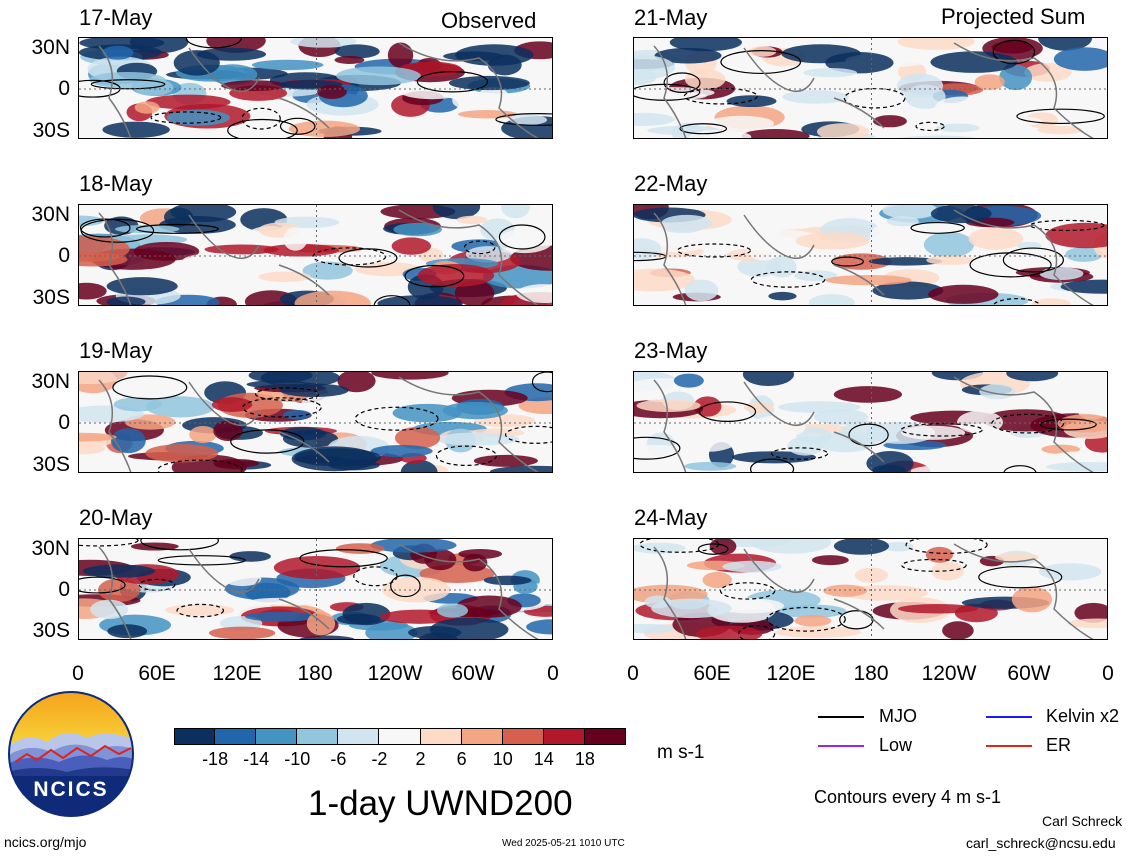 This screenshot has width=1135, height=856. What do you see at coordinates (461, 759) in the screenshot?
I see `colorbar-label: 6` at bounding box center [461, 759].